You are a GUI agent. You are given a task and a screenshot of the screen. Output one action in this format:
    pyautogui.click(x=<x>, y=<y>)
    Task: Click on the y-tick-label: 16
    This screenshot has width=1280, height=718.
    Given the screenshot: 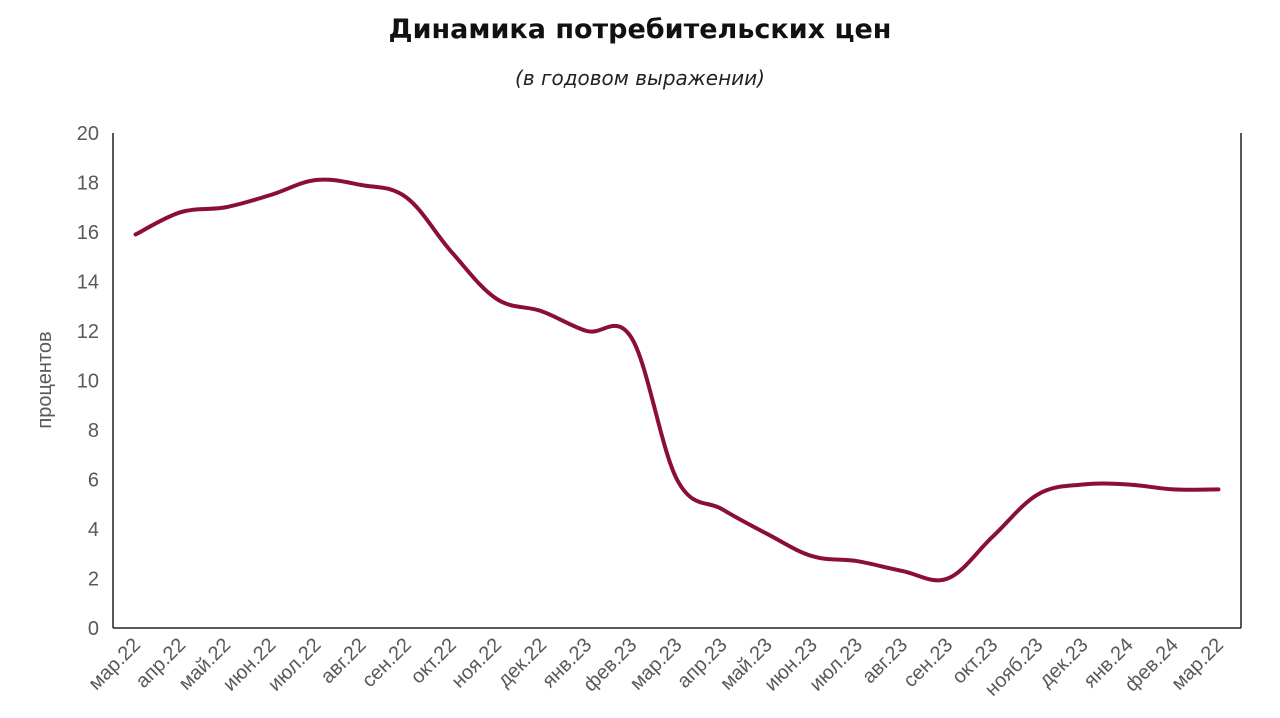 What is the action you would take?
    pyautogui.click(x=88, y=233)
    